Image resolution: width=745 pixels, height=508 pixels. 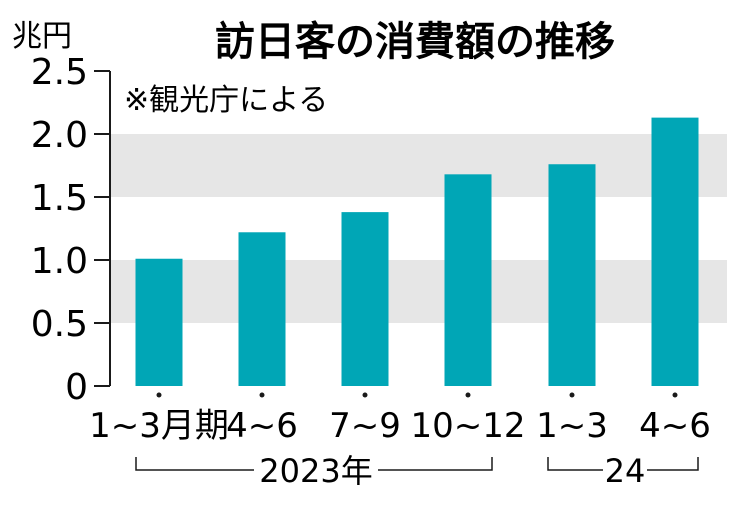 I want to click on y-tick-label: 0, so click(x=76, y=387).